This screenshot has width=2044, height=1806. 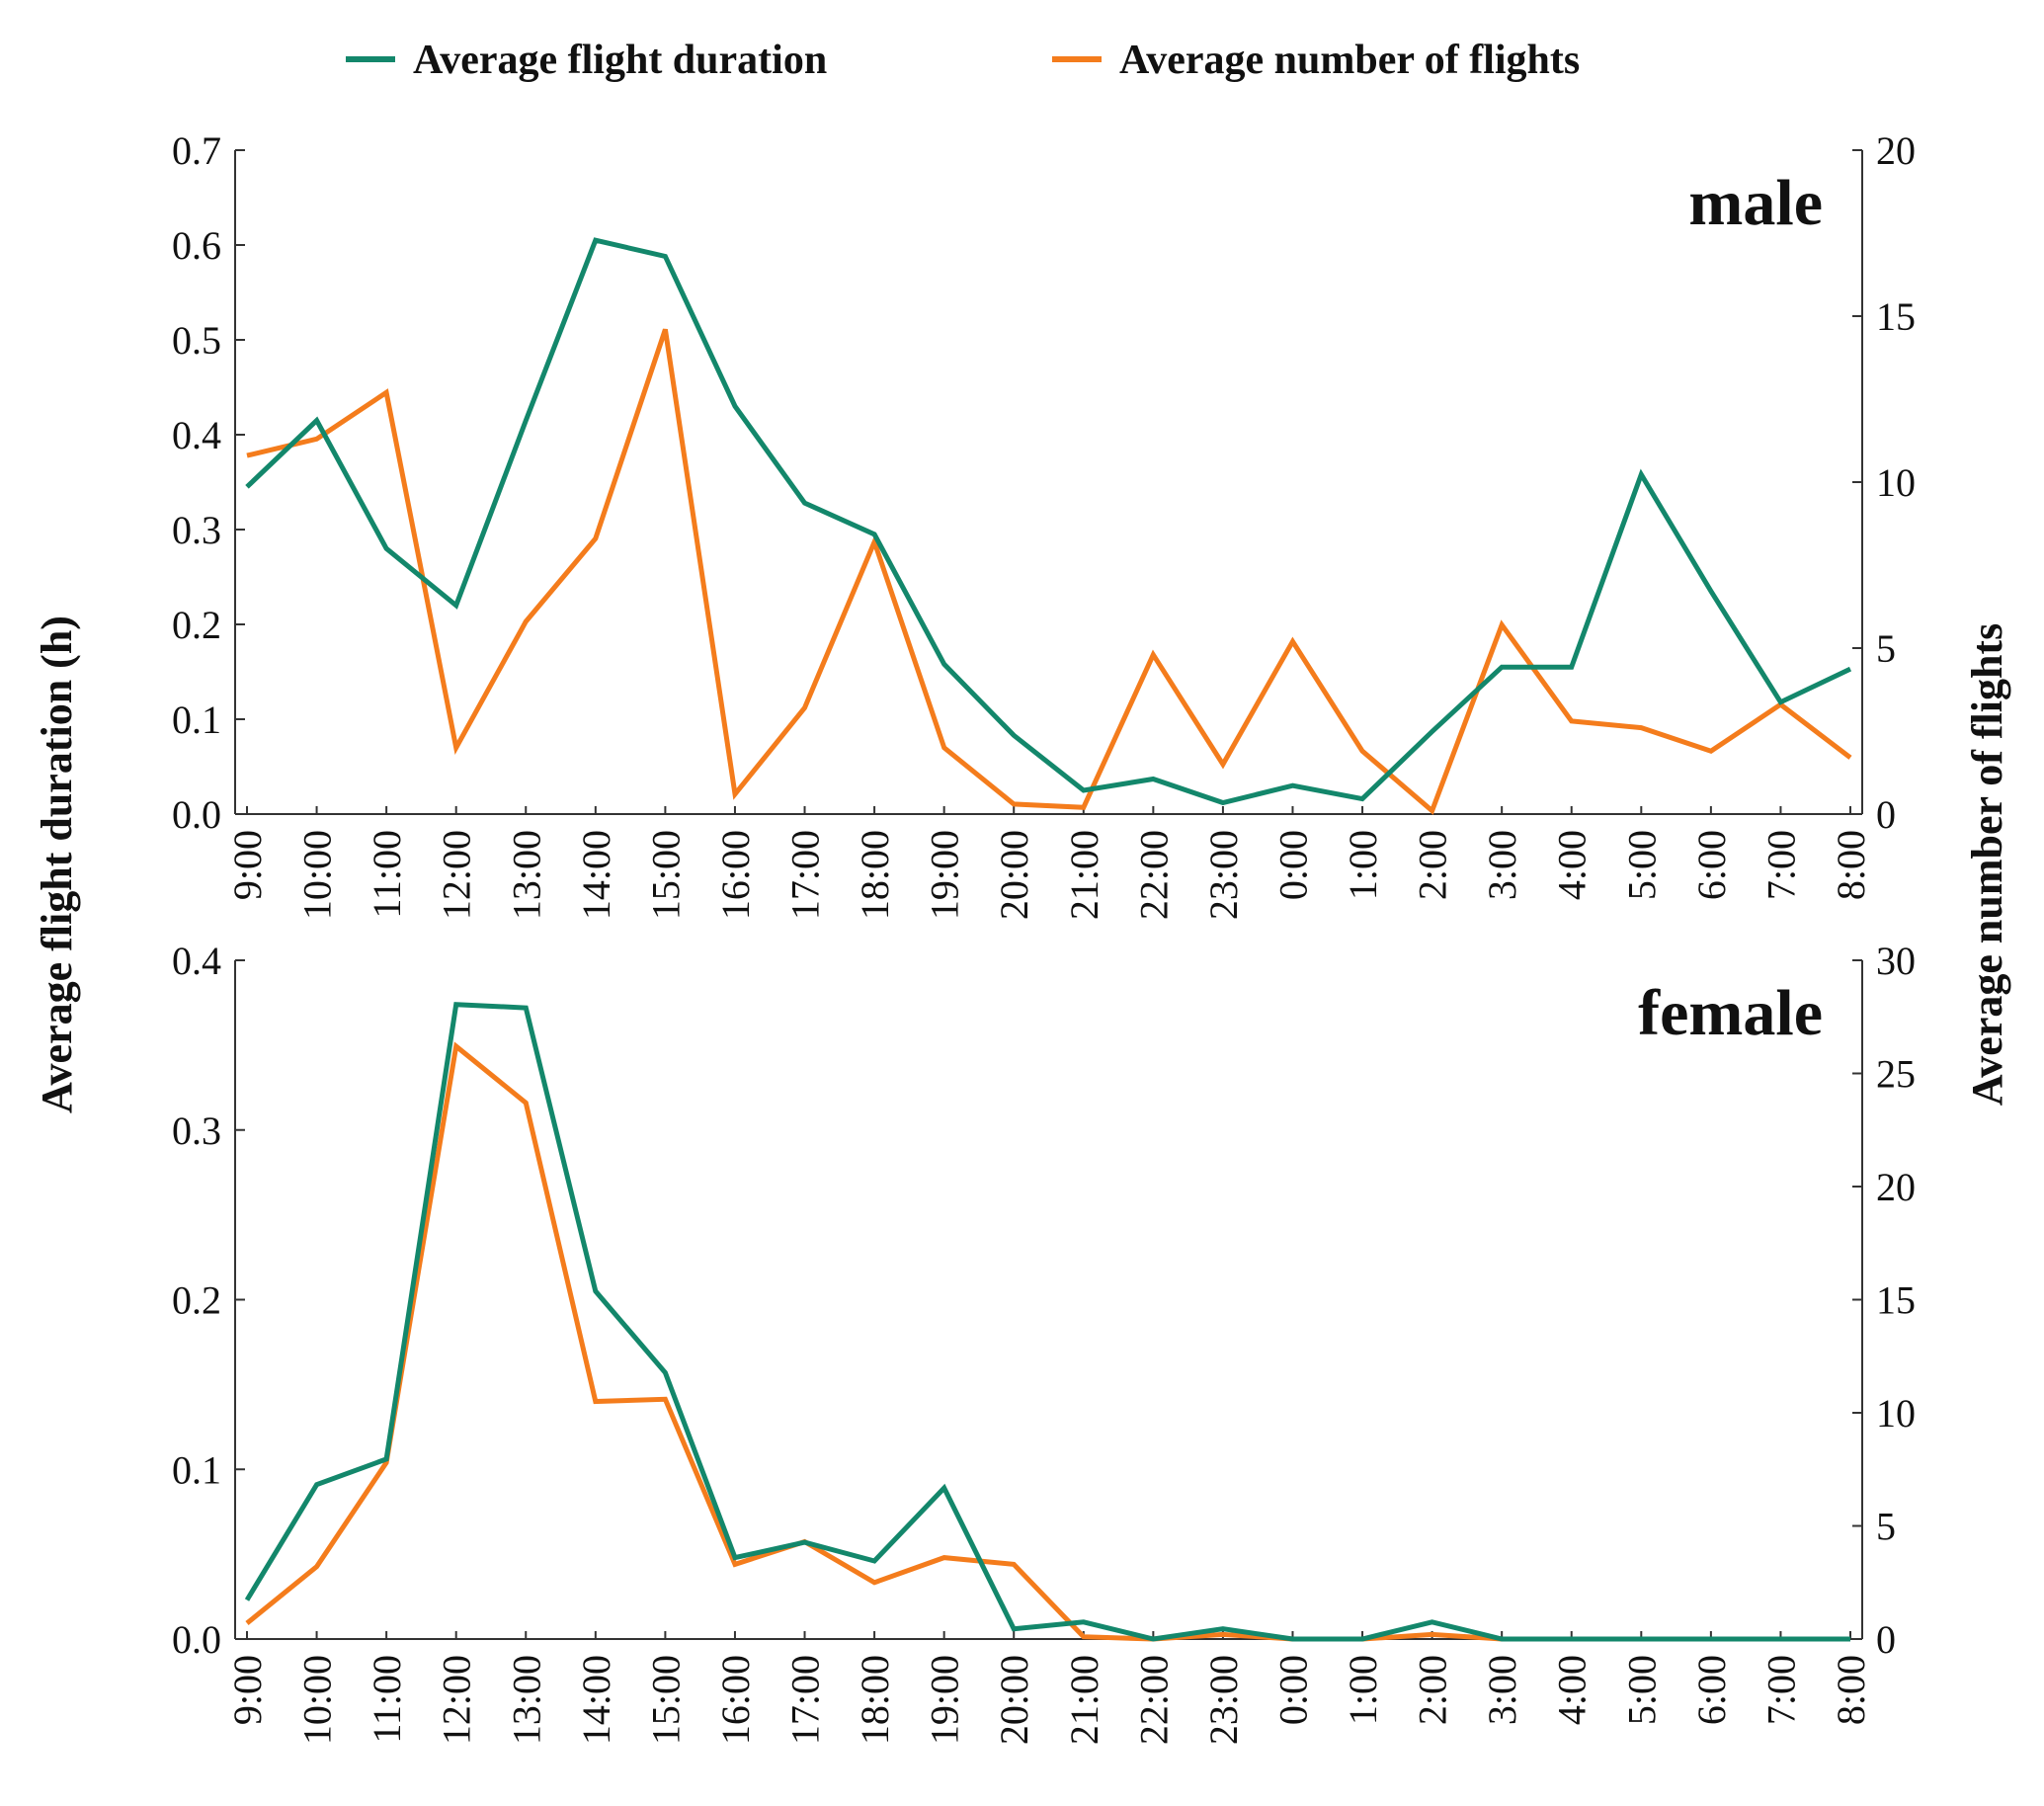 I want to click on panel-label: female, so click(x=1730, y=1013).